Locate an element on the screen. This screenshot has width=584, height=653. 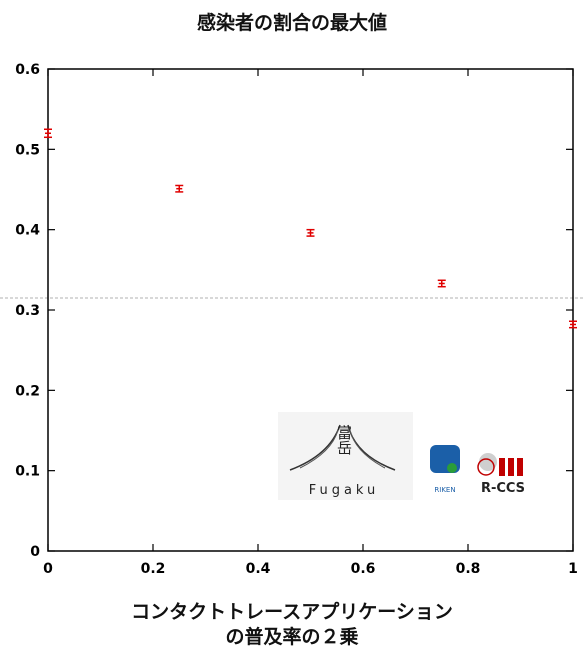
x-axis-label-line-2: の普及率の２乗 is located at coordinates (292, 637).